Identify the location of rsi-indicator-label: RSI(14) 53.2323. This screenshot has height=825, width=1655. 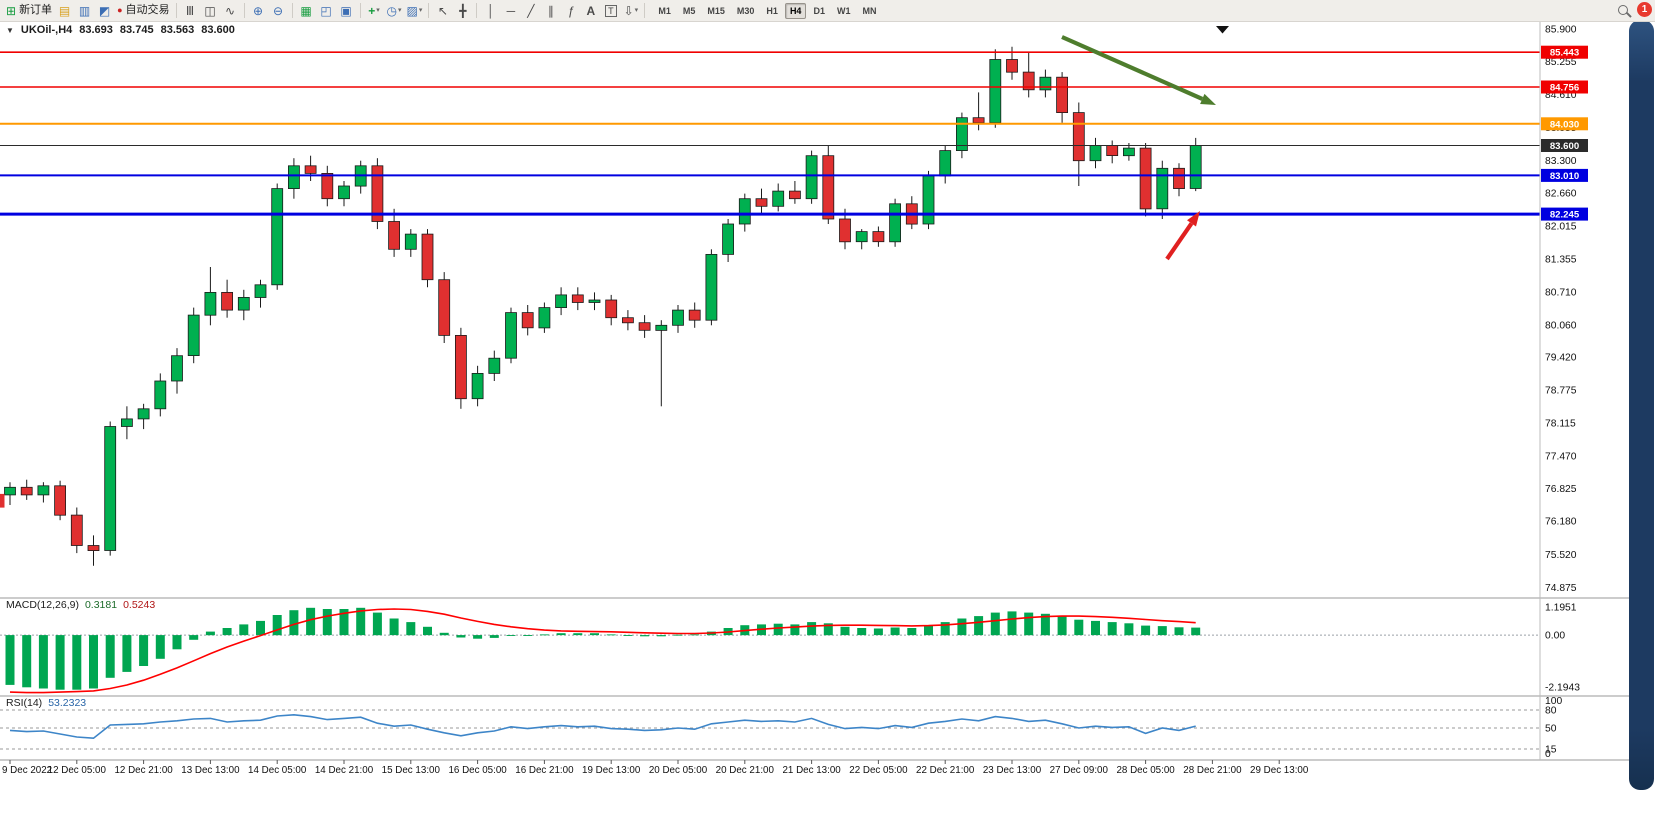
(46, 703).